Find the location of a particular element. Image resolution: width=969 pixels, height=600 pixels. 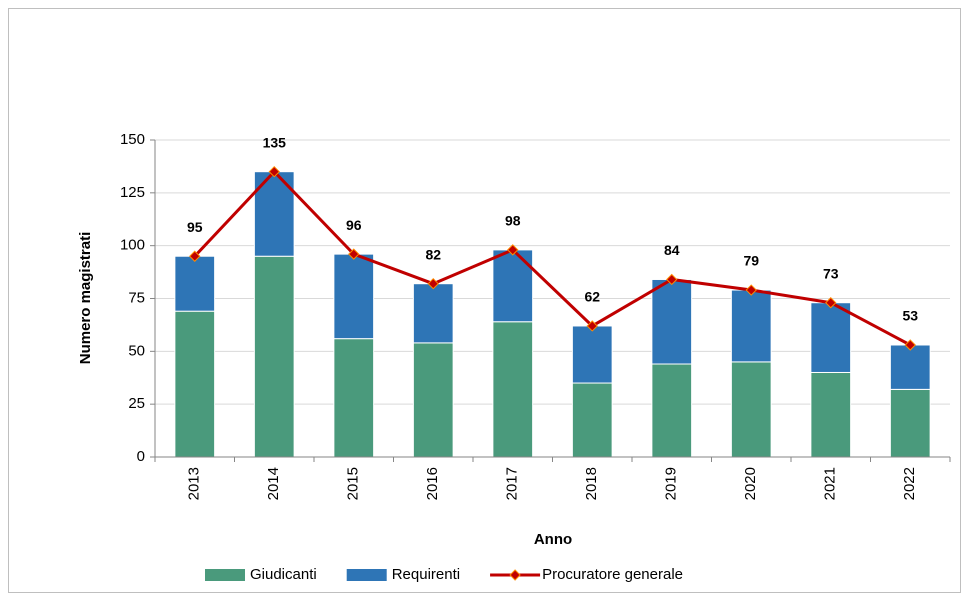

data-label: 135 is located at coordinates (275, 142).